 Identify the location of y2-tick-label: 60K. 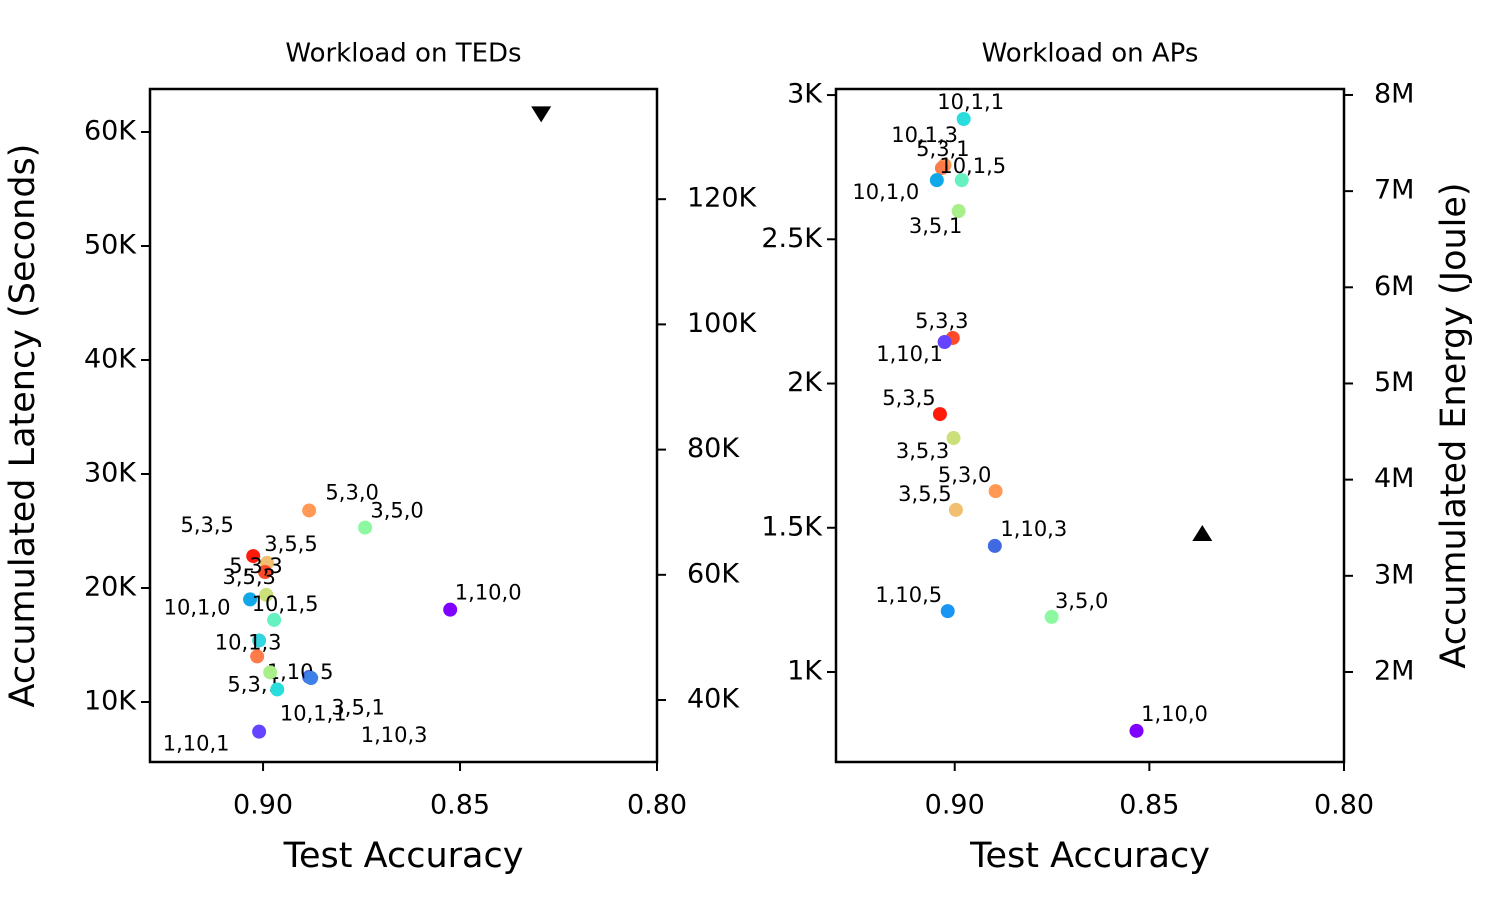
(713, 573).